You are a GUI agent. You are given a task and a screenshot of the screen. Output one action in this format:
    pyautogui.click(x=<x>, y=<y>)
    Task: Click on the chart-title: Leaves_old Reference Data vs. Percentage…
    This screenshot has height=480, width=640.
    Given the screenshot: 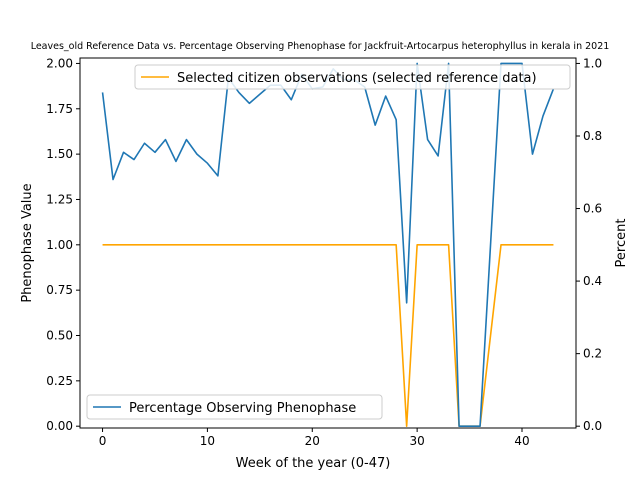 What is the action you would take?
    pyautogui.click(x=320, y=46)
    